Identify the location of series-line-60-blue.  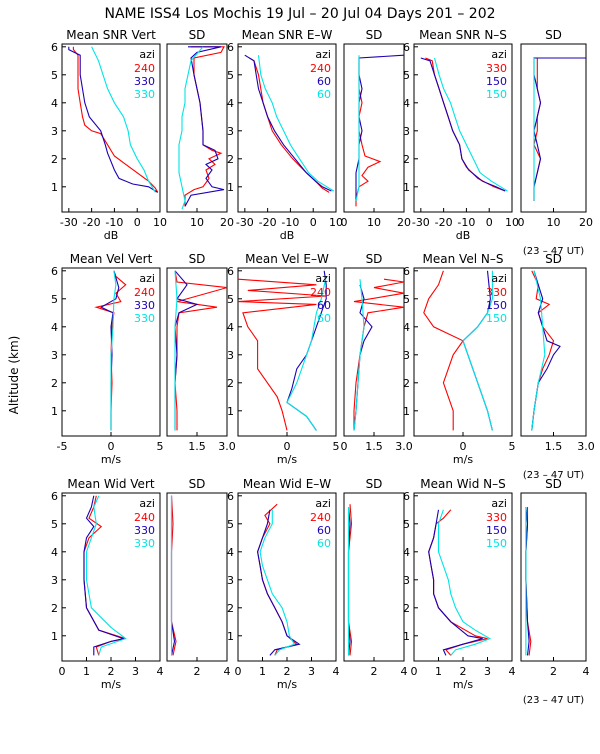
(288, 123).